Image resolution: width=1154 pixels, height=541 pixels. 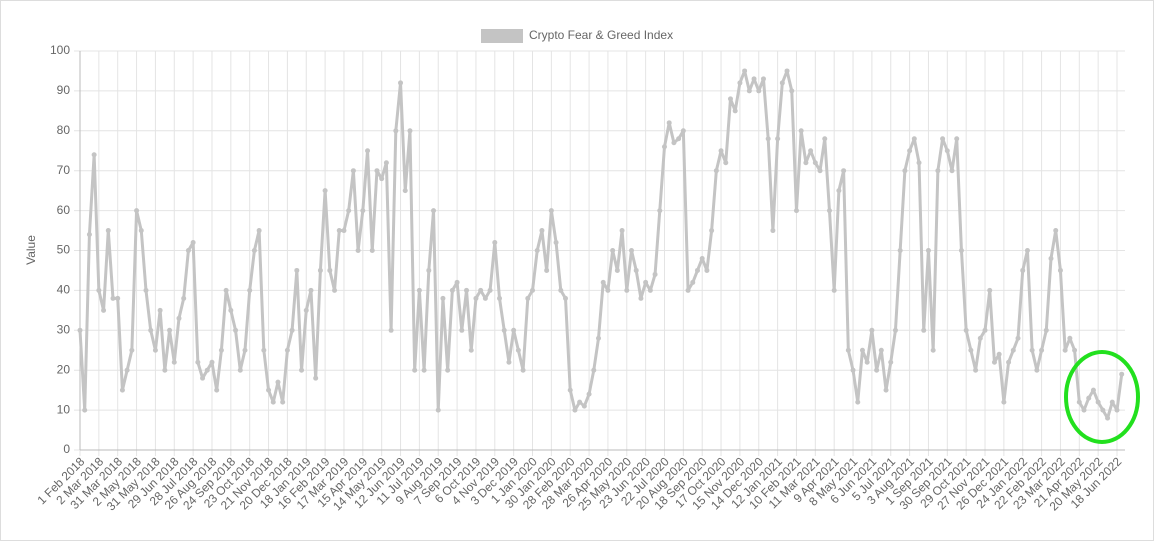 What do you see at coordinates (601, 35) in the screenshot?
I see `legend-label: Crypto Fear & Greed Index` at bounding box center [601, 35].